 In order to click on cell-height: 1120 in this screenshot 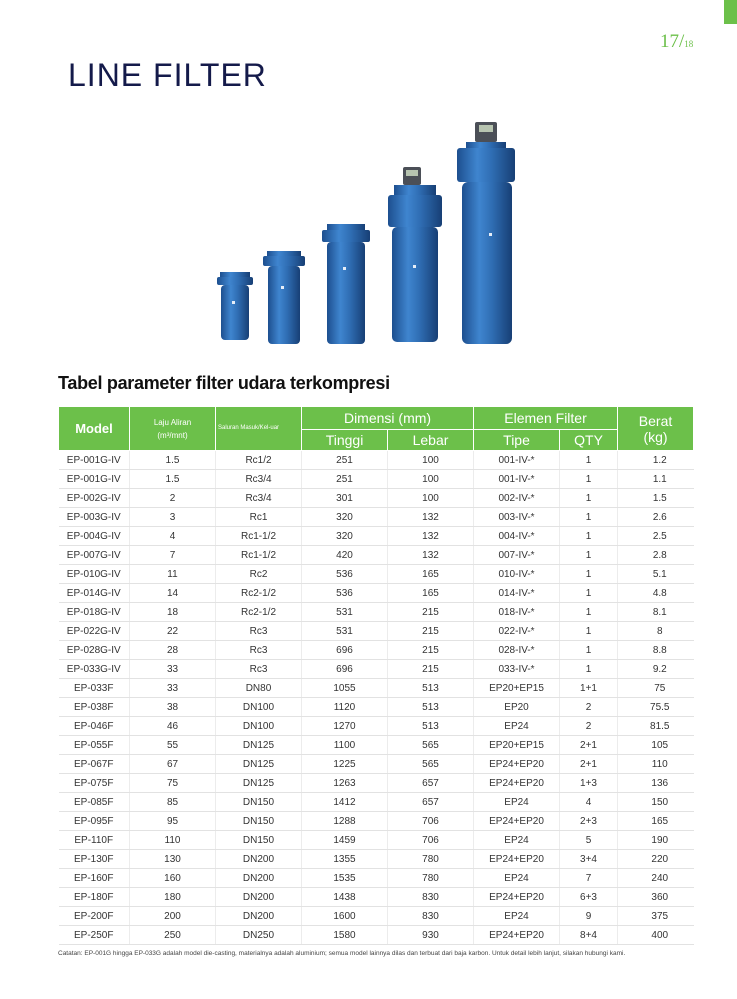, I will do `click(344, 707)`.